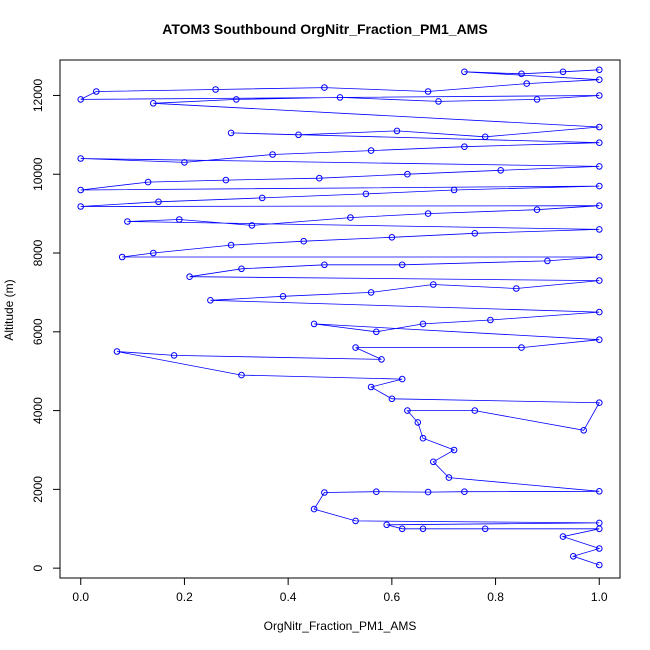 The image size is (650, 650). Describe the element at coordinates (38, 174) in the screenshot. I see `y-tick-label: 10000` at that location.